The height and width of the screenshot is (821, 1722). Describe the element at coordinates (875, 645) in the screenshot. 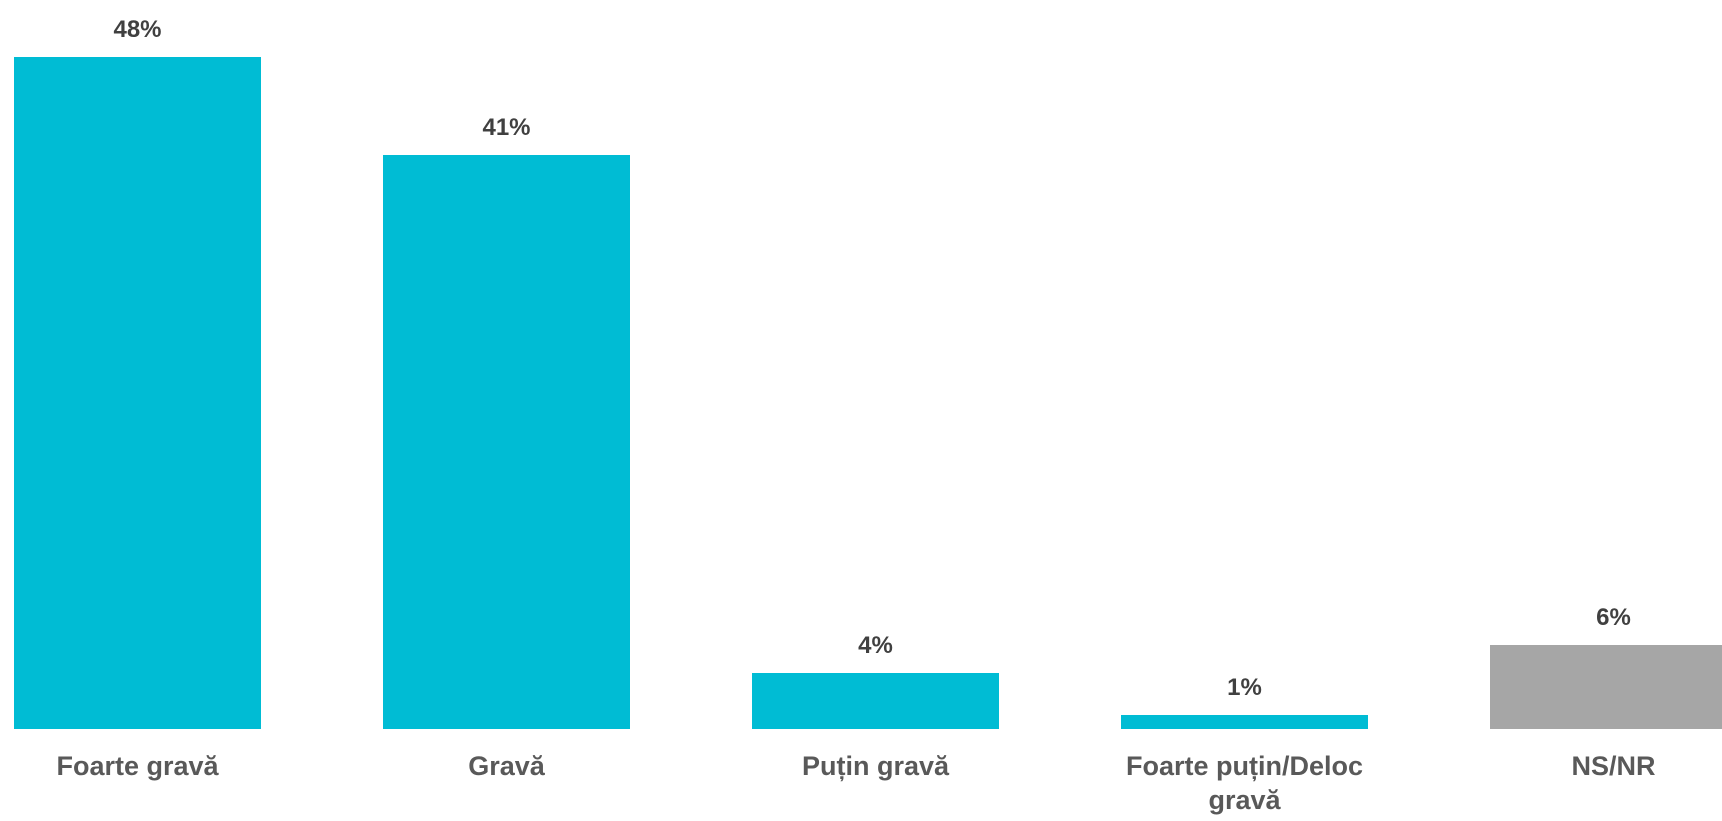

I see `value-label-3: 4%` at that location.